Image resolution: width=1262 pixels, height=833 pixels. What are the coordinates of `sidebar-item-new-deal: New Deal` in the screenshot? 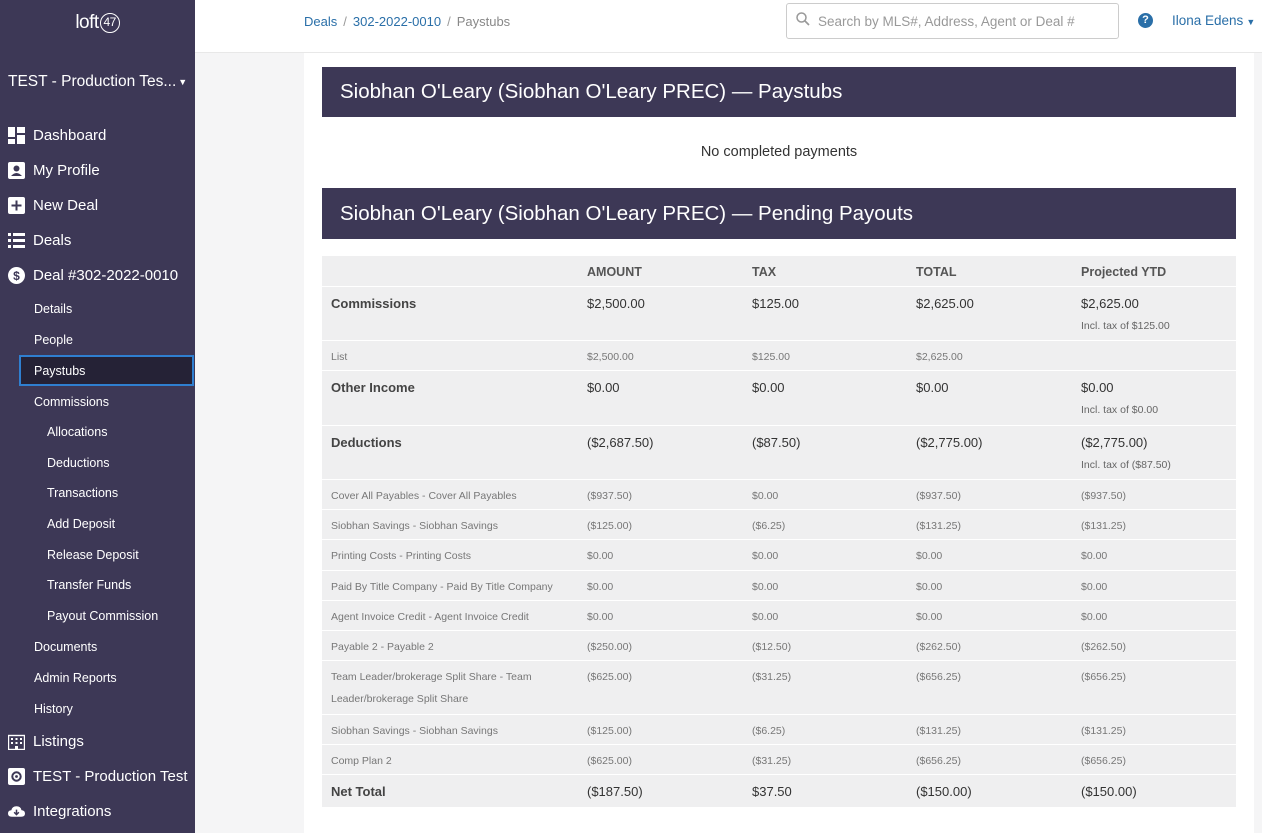 It's located at (97, 205).